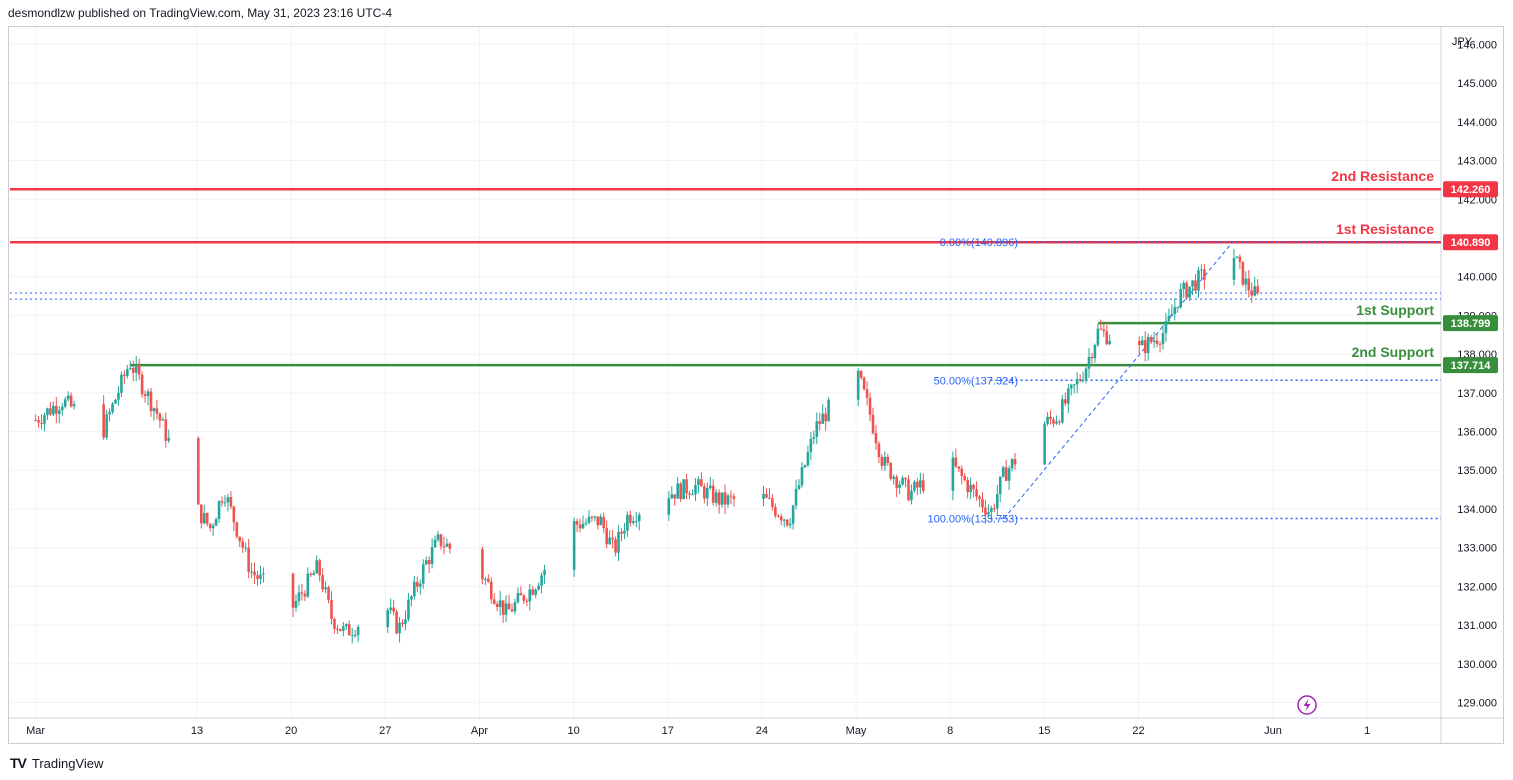  Describe the element at coordinates (18, 763) in the screenshot. I see `tradingview-logo-icon: TV` at that location.